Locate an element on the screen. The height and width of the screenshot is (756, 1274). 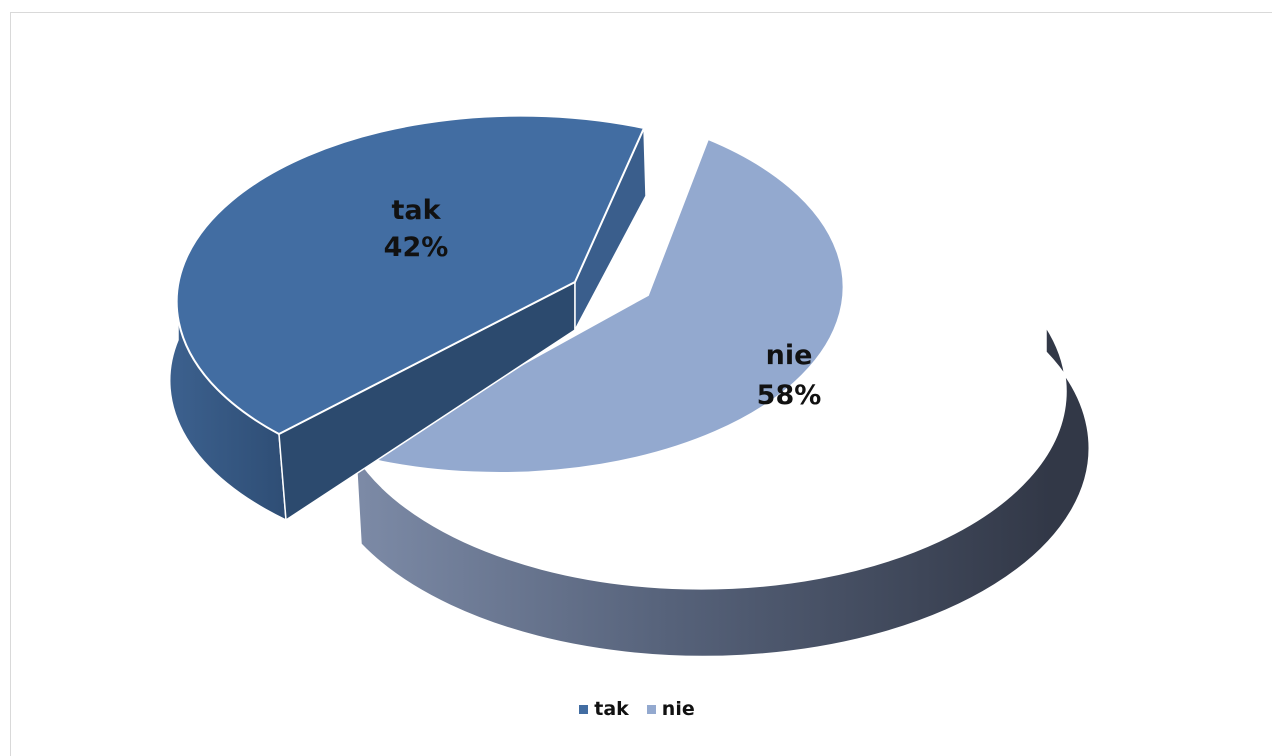
data-label-nie-percent: 58% is located at coordinates (789, 395).